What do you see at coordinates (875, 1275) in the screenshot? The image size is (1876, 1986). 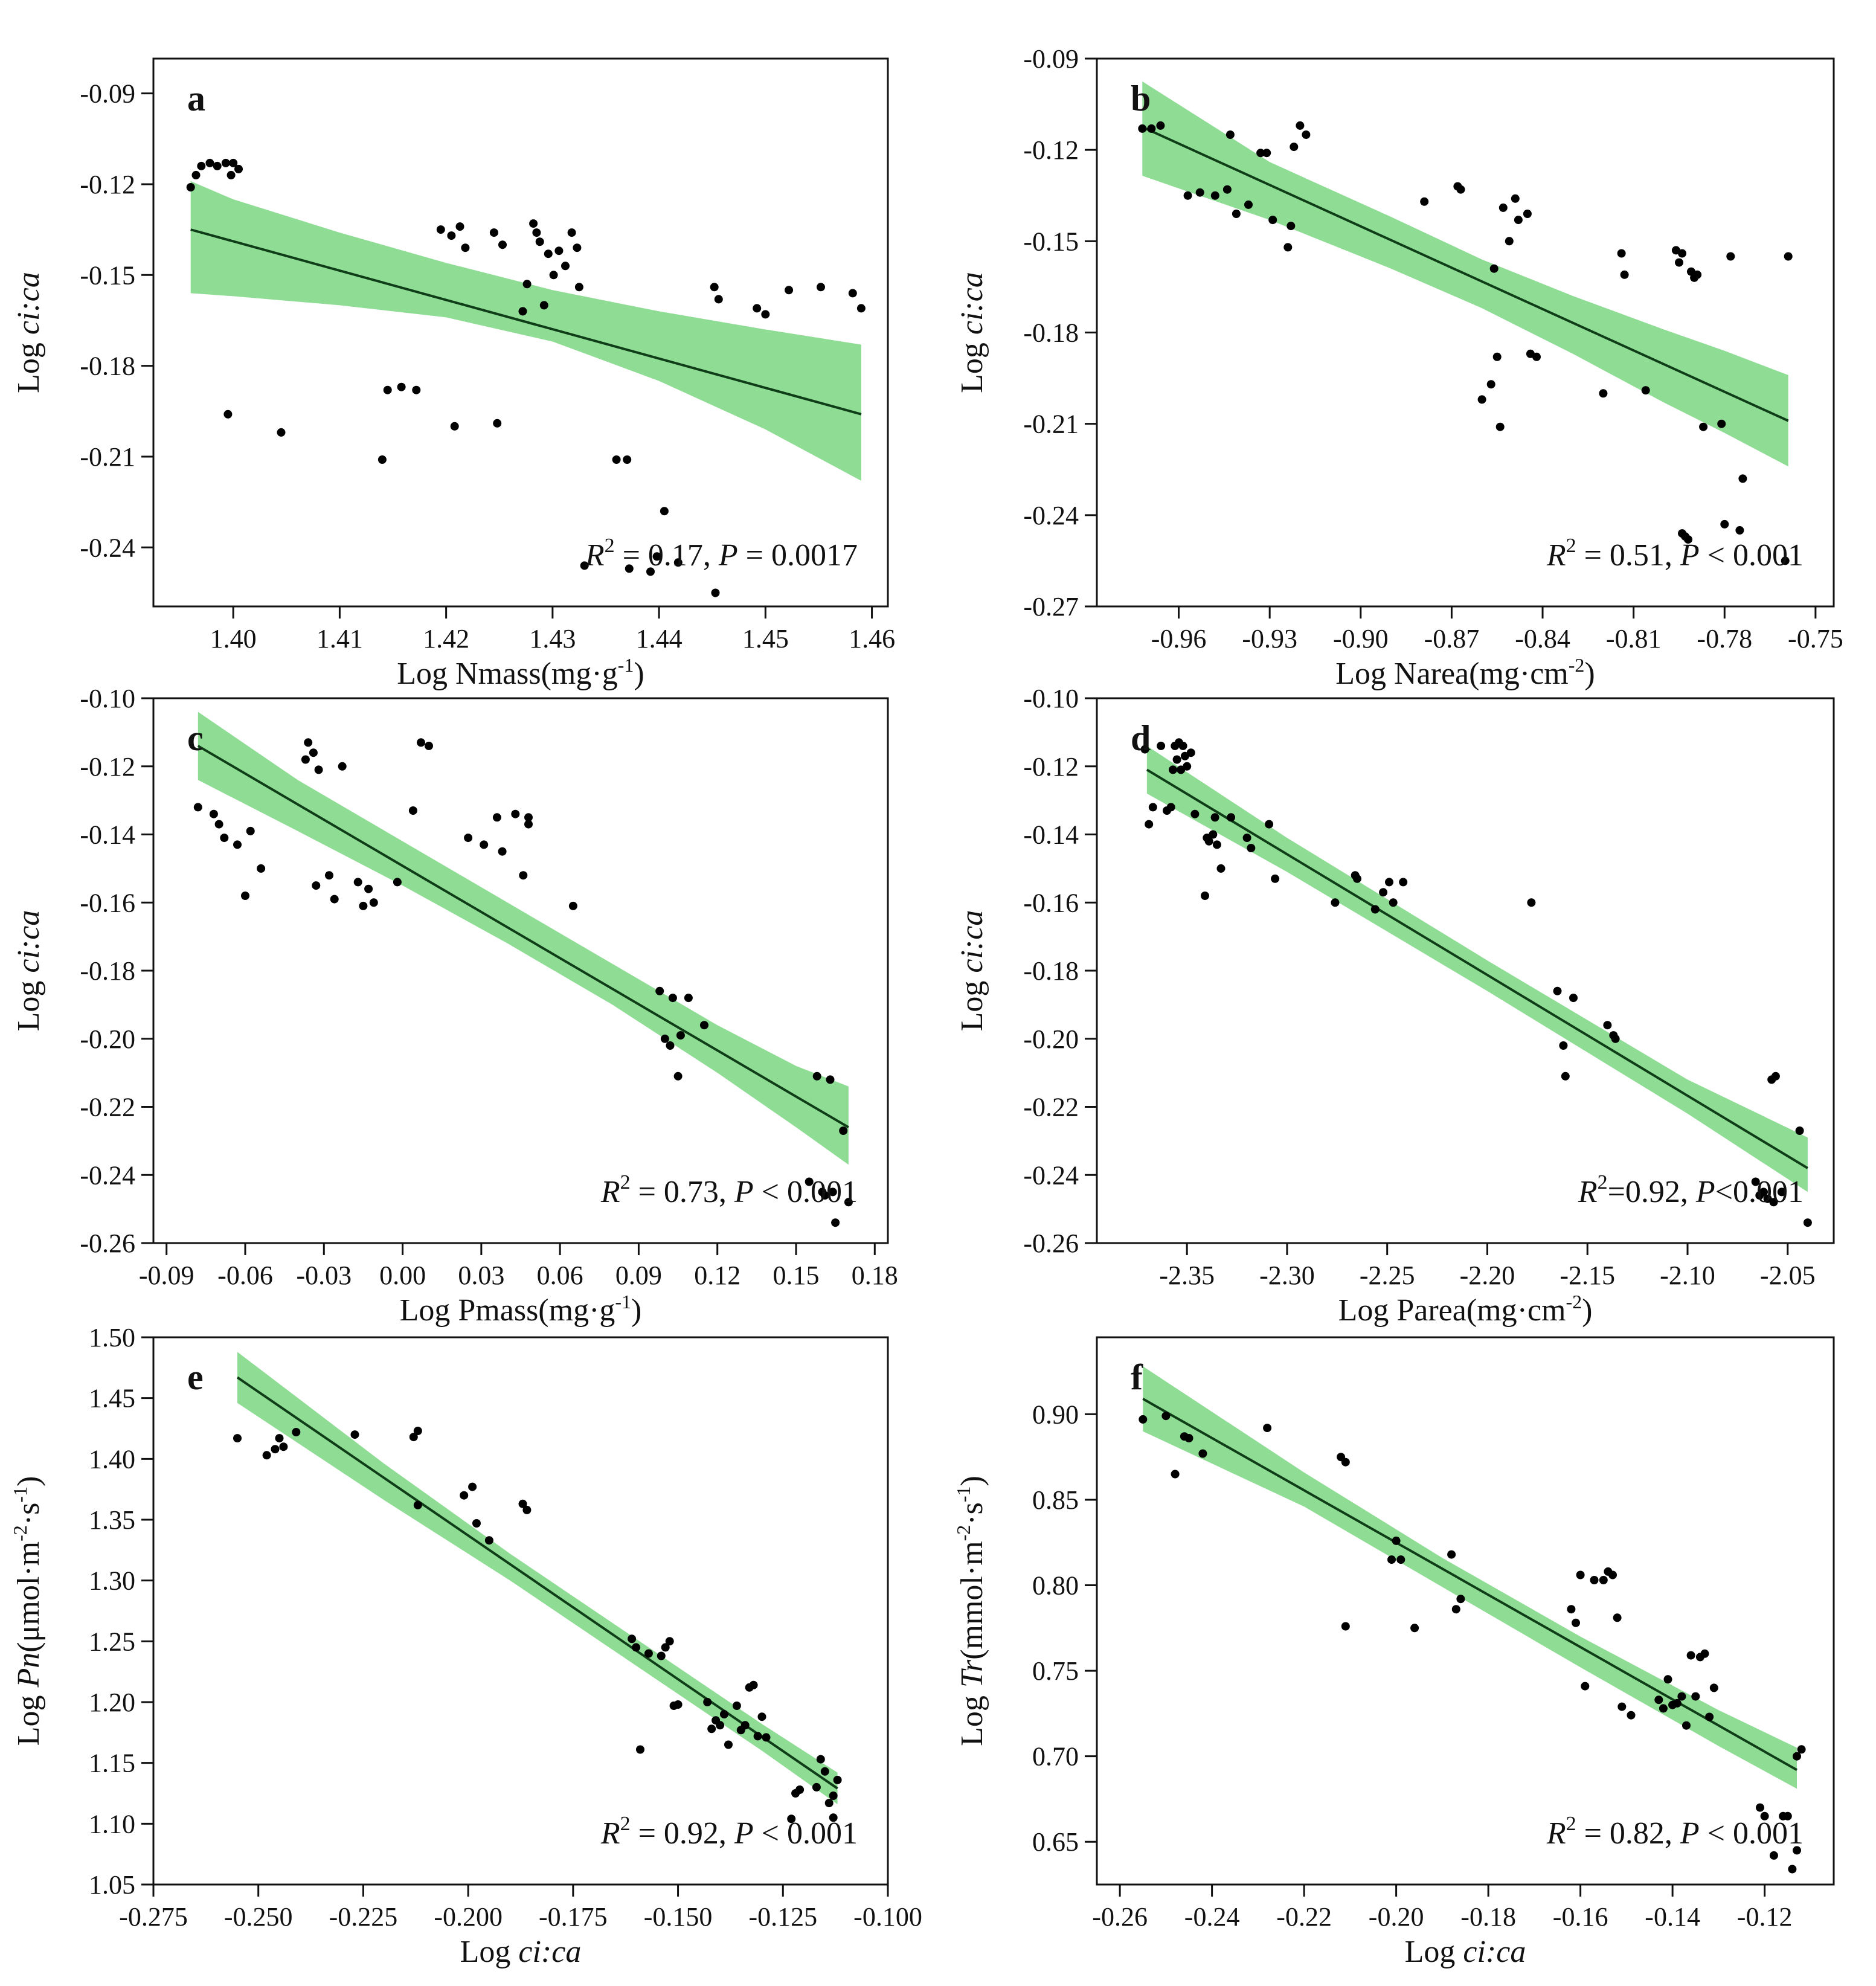 I see `x-tick-label: 0.18` at bounding box center [875, 1275].